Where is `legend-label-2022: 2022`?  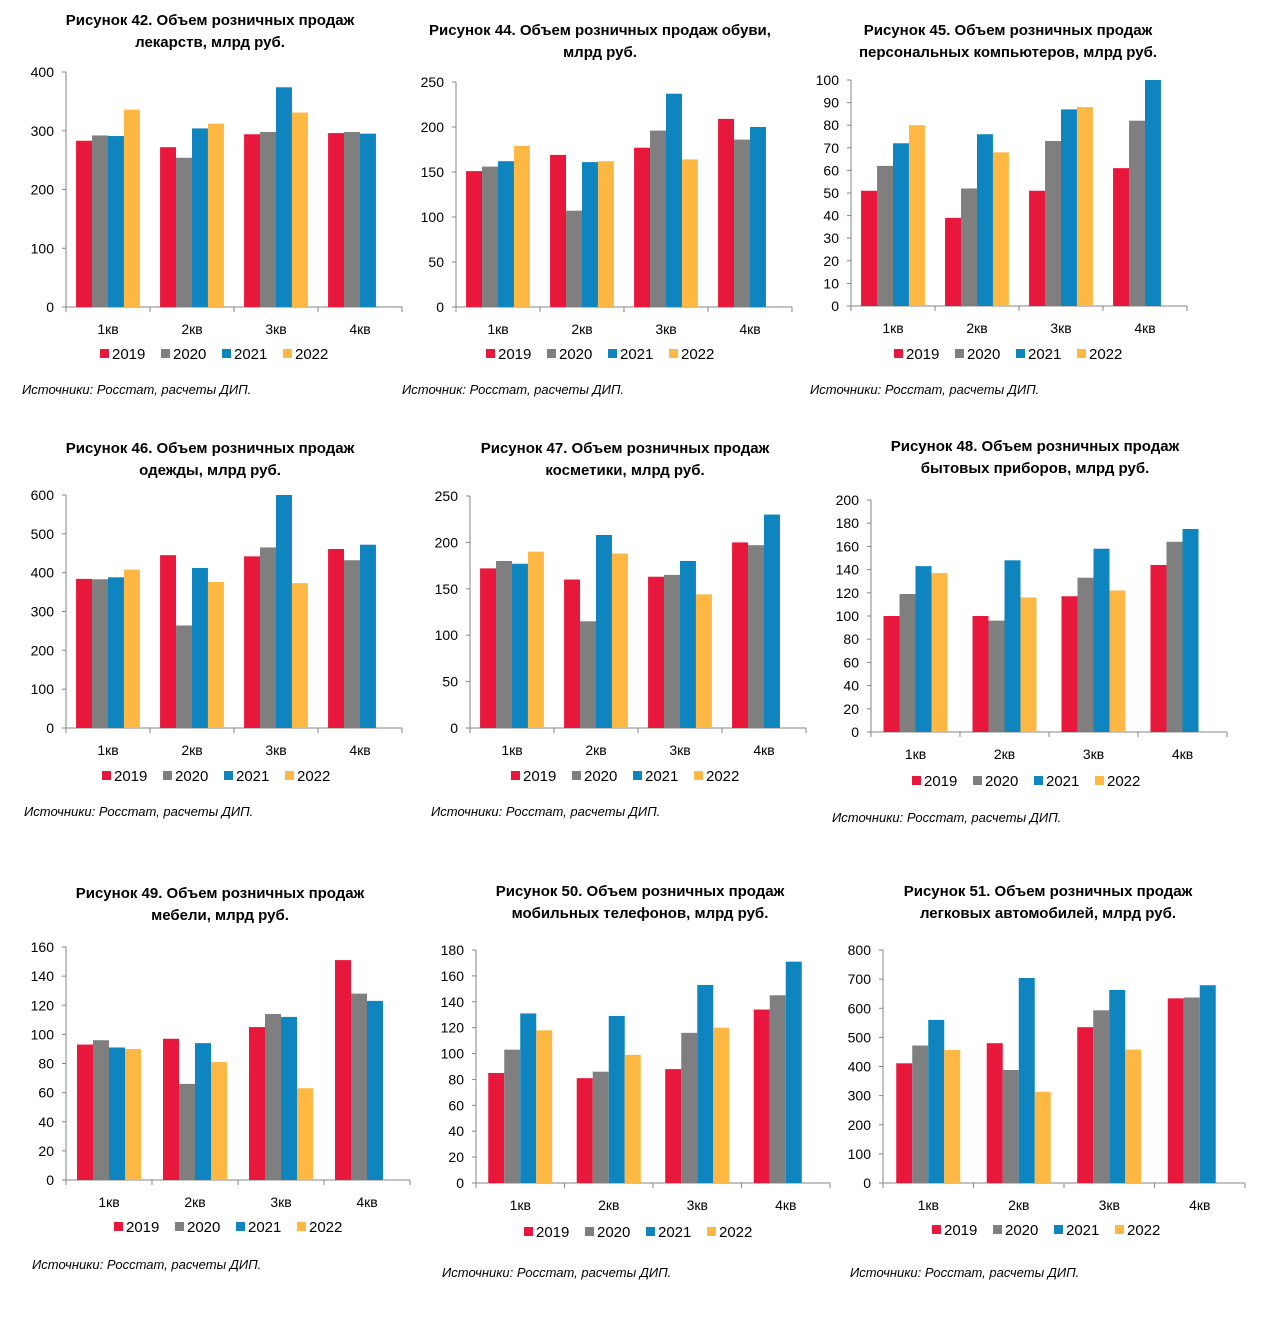 legend-label-2022: 2022 is located at coordinates (313, 776).